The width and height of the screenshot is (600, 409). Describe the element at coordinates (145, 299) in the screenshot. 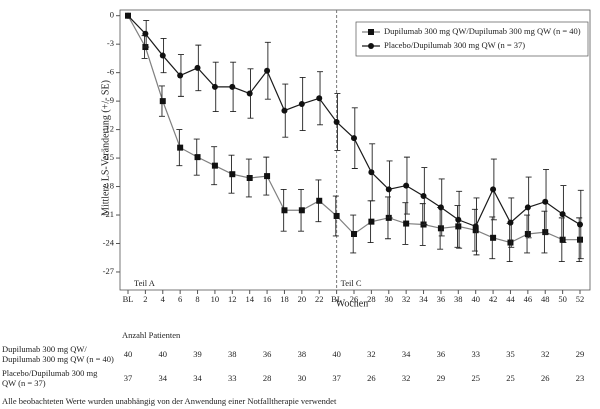

I see `x-tick-label: 2` at that location.